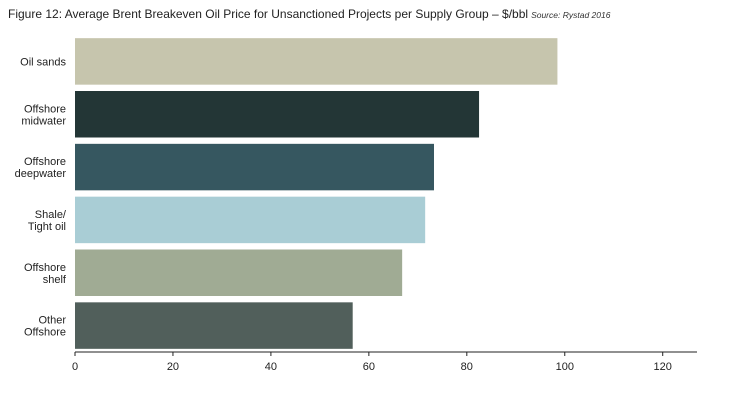  What do you see at coordinates (75, 367) in the screenshot?
I see `x-tick-label-0: 0` at bounding box center [75, 367].